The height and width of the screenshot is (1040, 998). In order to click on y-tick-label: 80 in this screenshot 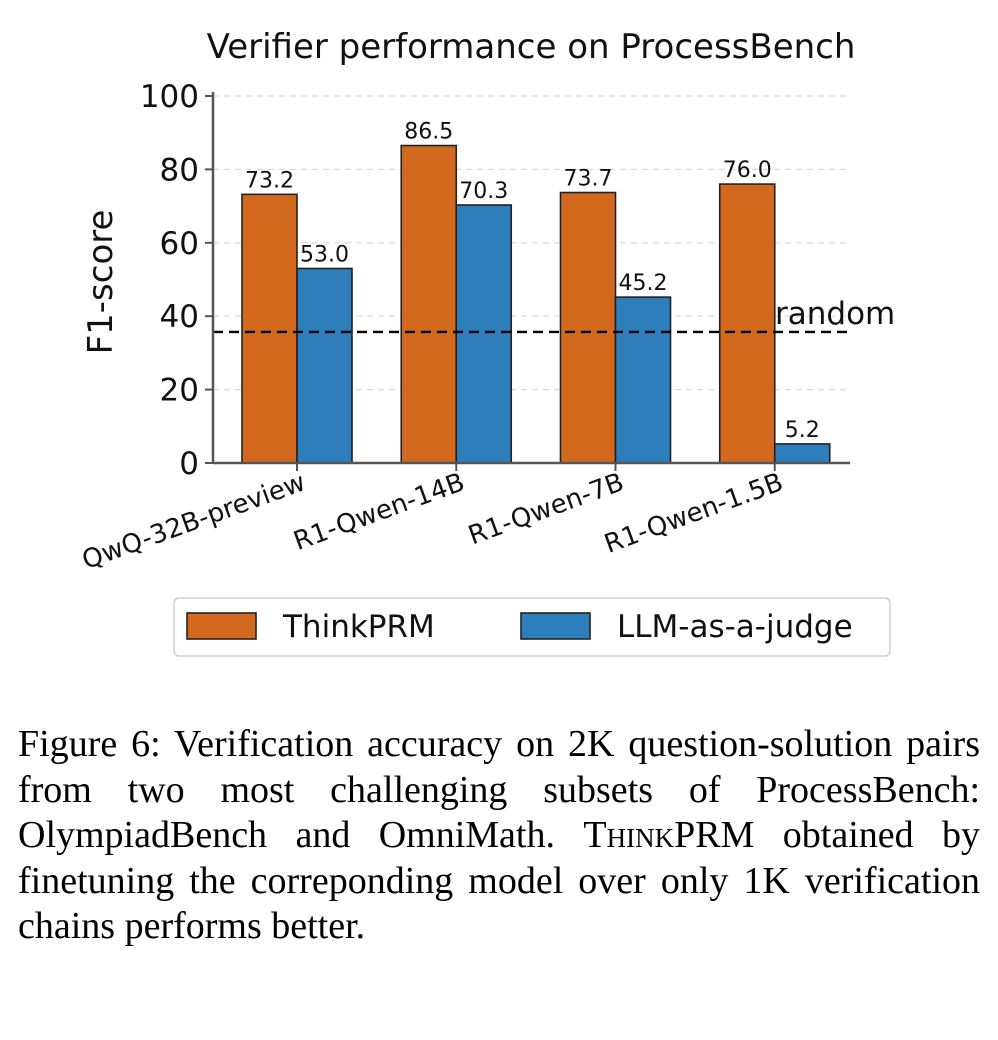, I will do `click(179, 170)`.